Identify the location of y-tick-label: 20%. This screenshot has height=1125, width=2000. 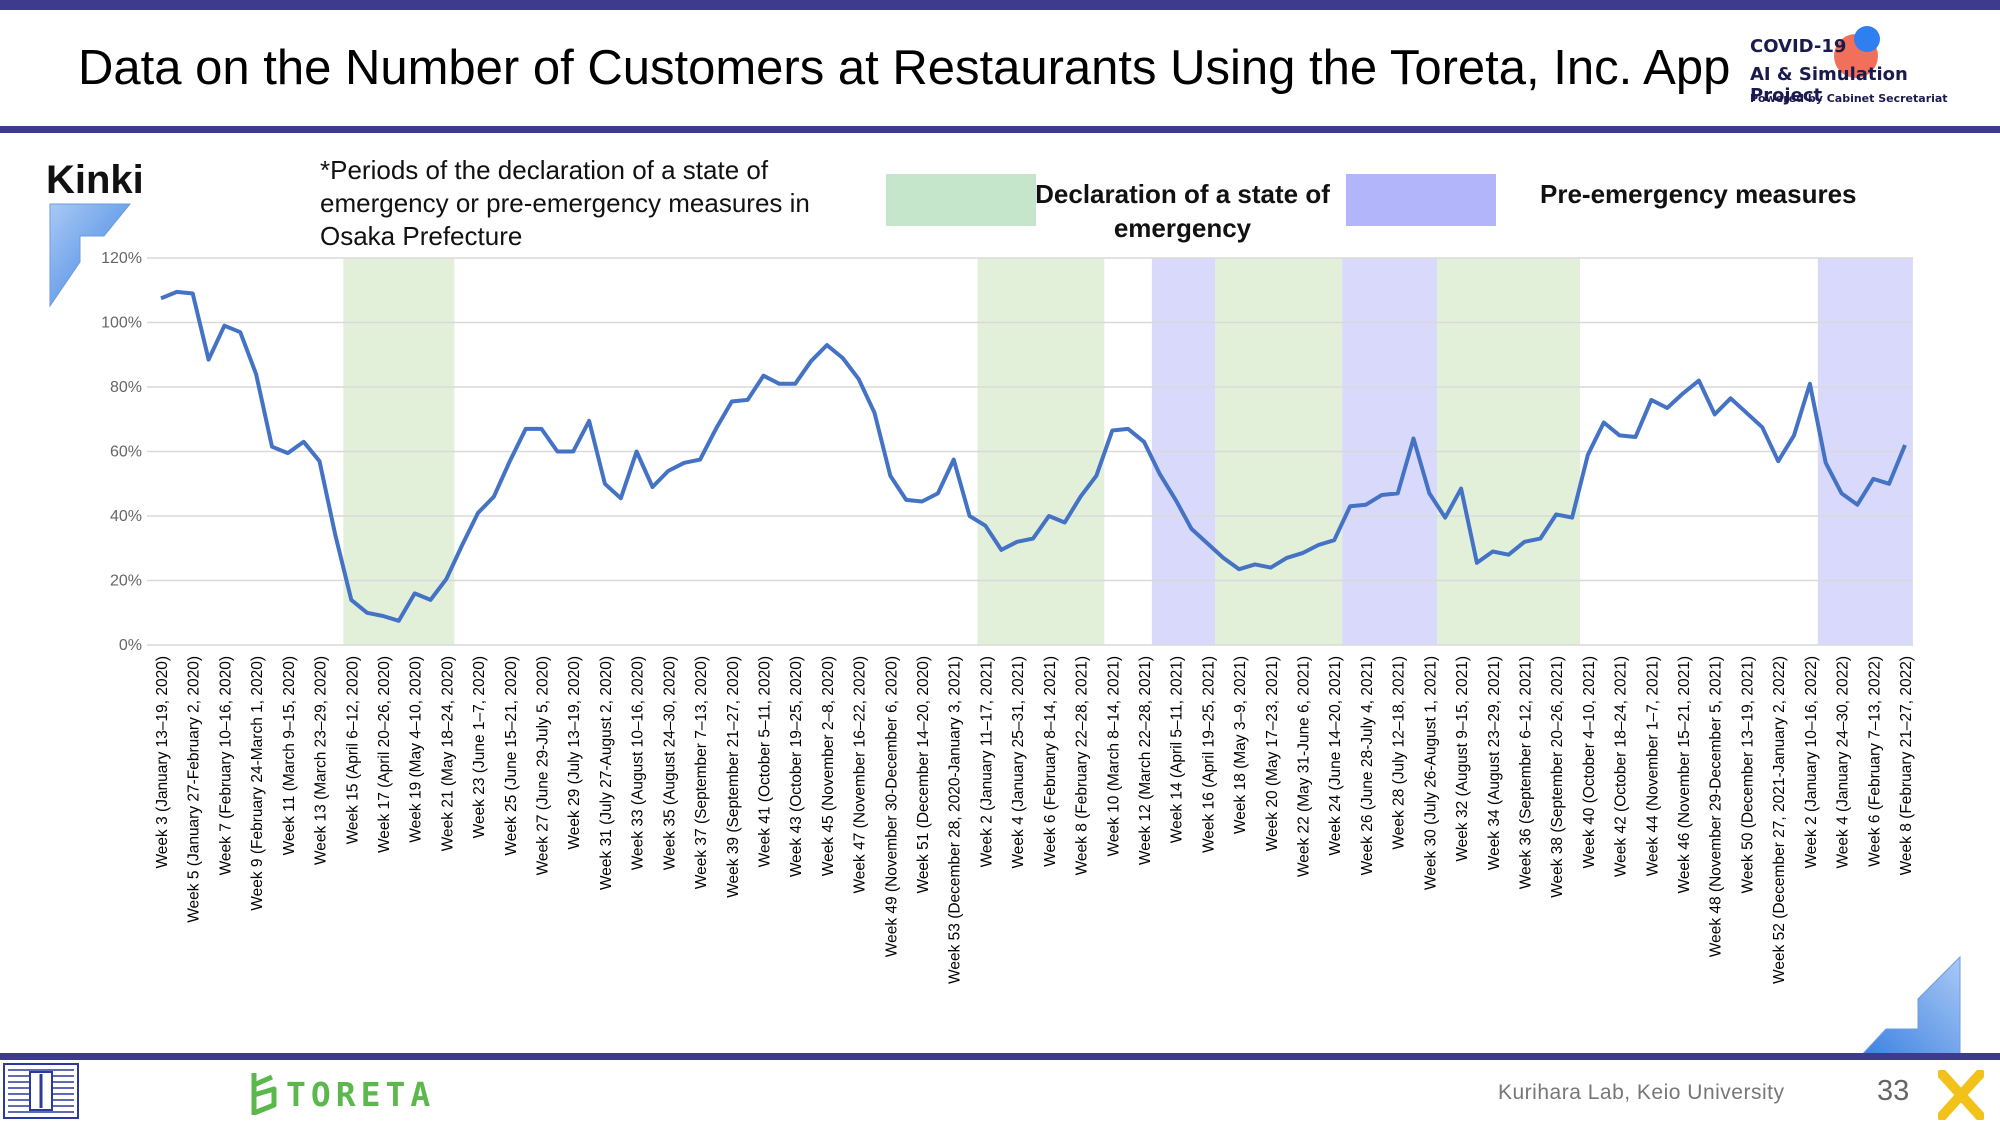
(126, 581).